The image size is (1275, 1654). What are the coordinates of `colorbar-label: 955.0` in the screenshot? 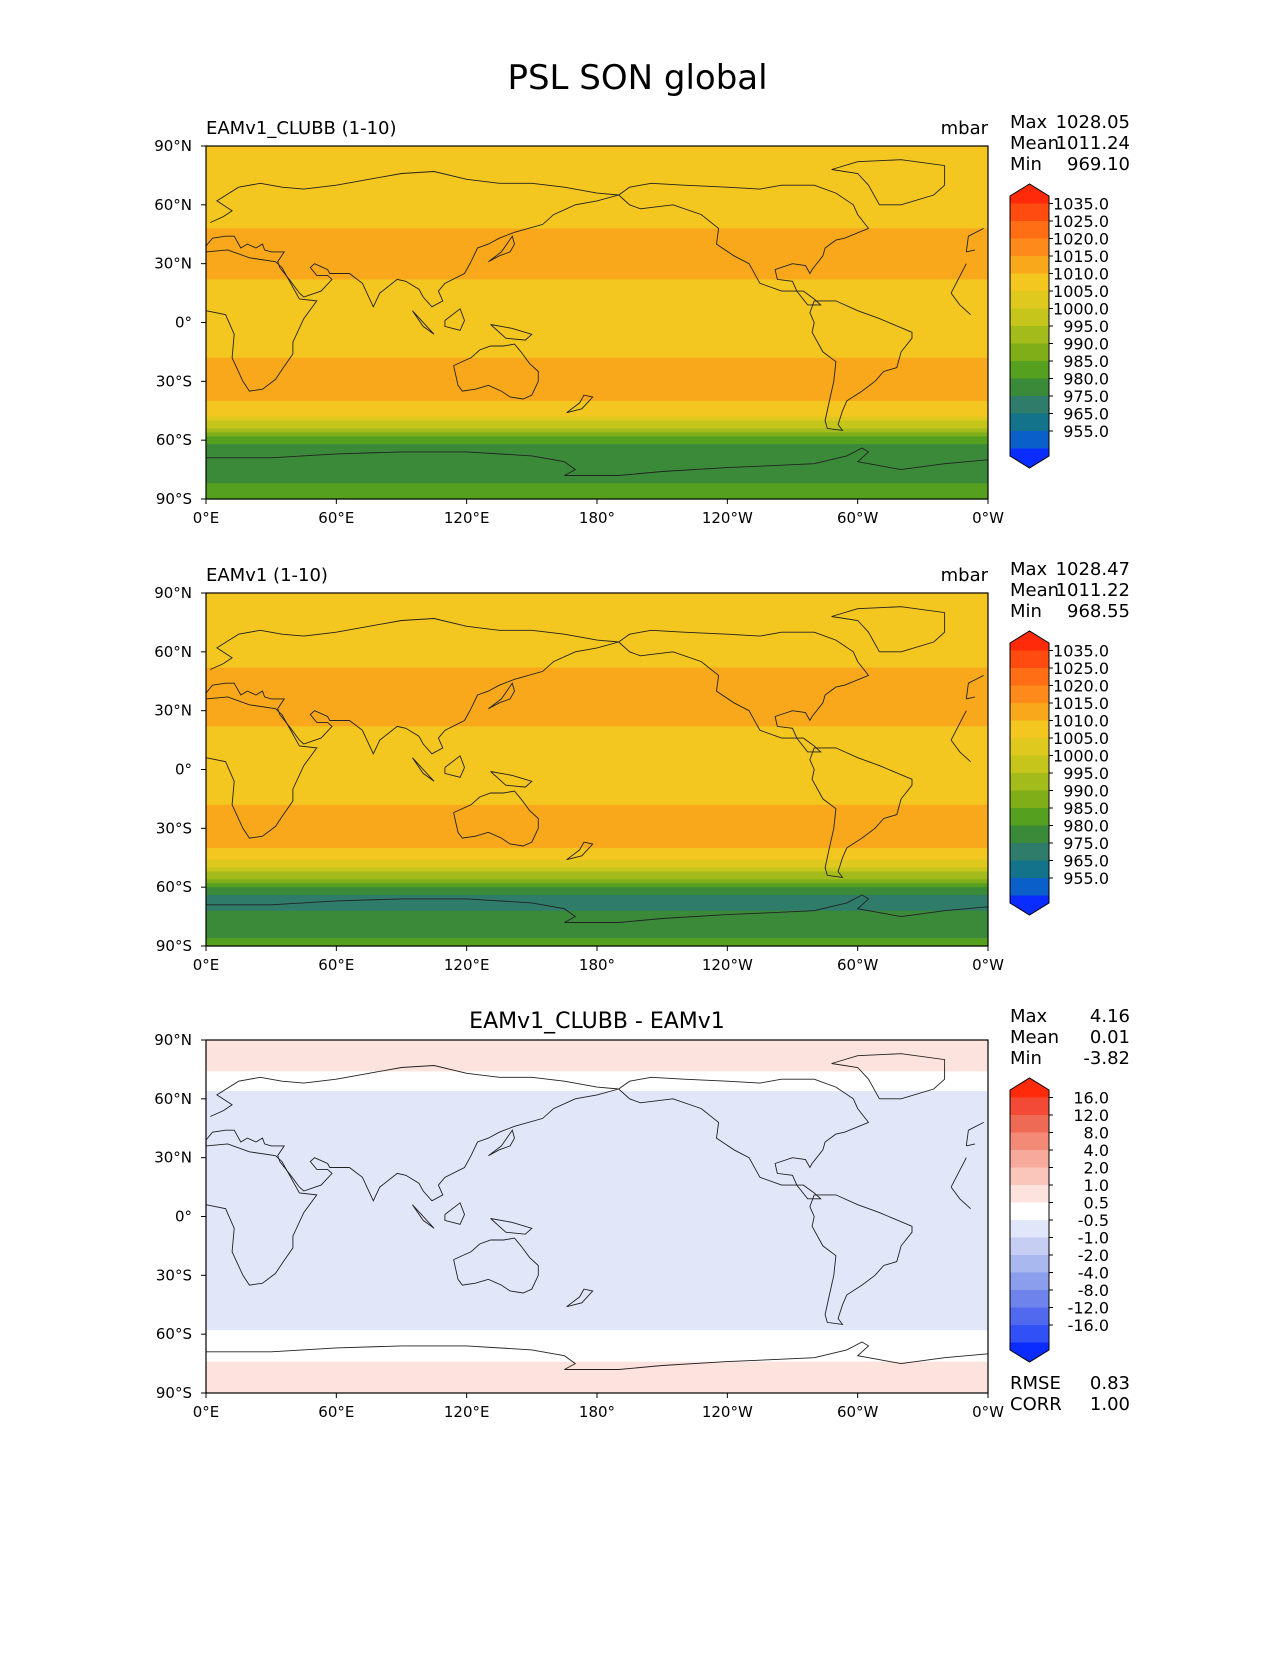 It's located at (1086, 431).